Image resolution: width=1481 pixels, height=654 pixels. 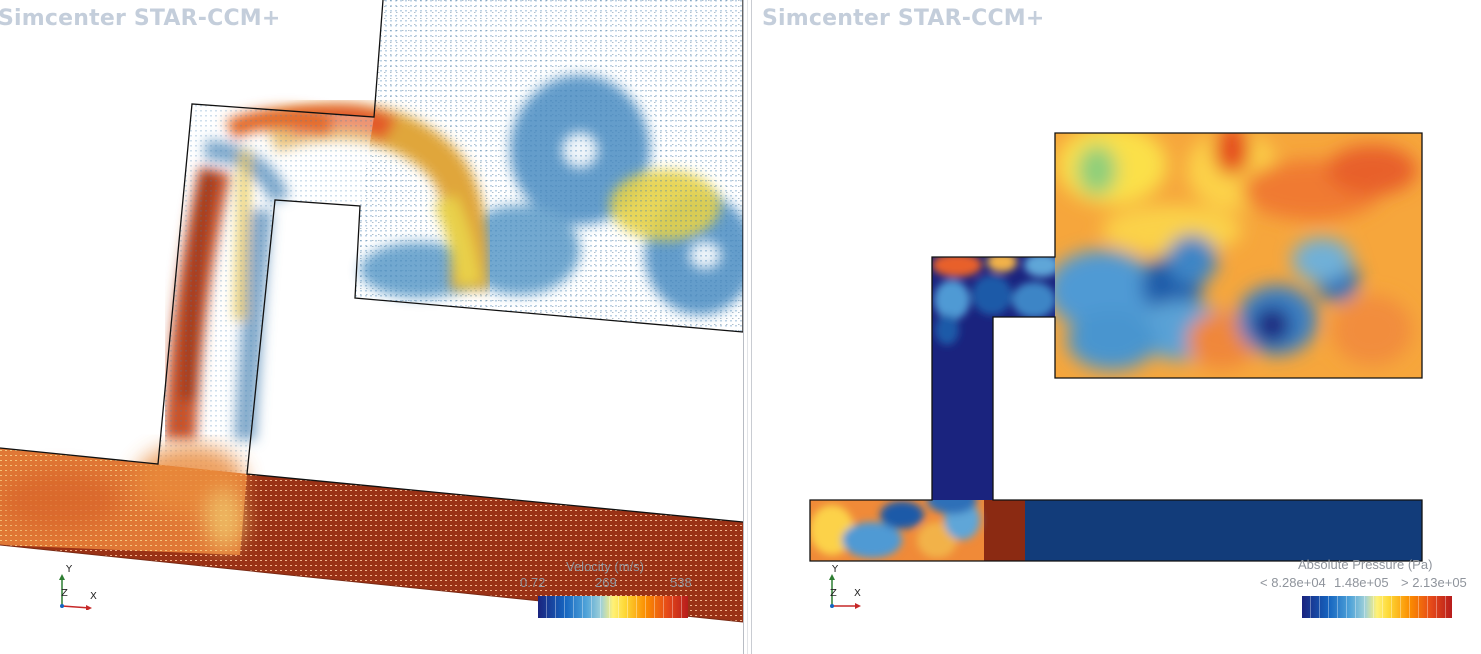 What do you see at coordinates (1361, 582) in the screenshot?
I see `pressure-mid-label: 1.48e+05` at bounding box center [1361, 582].